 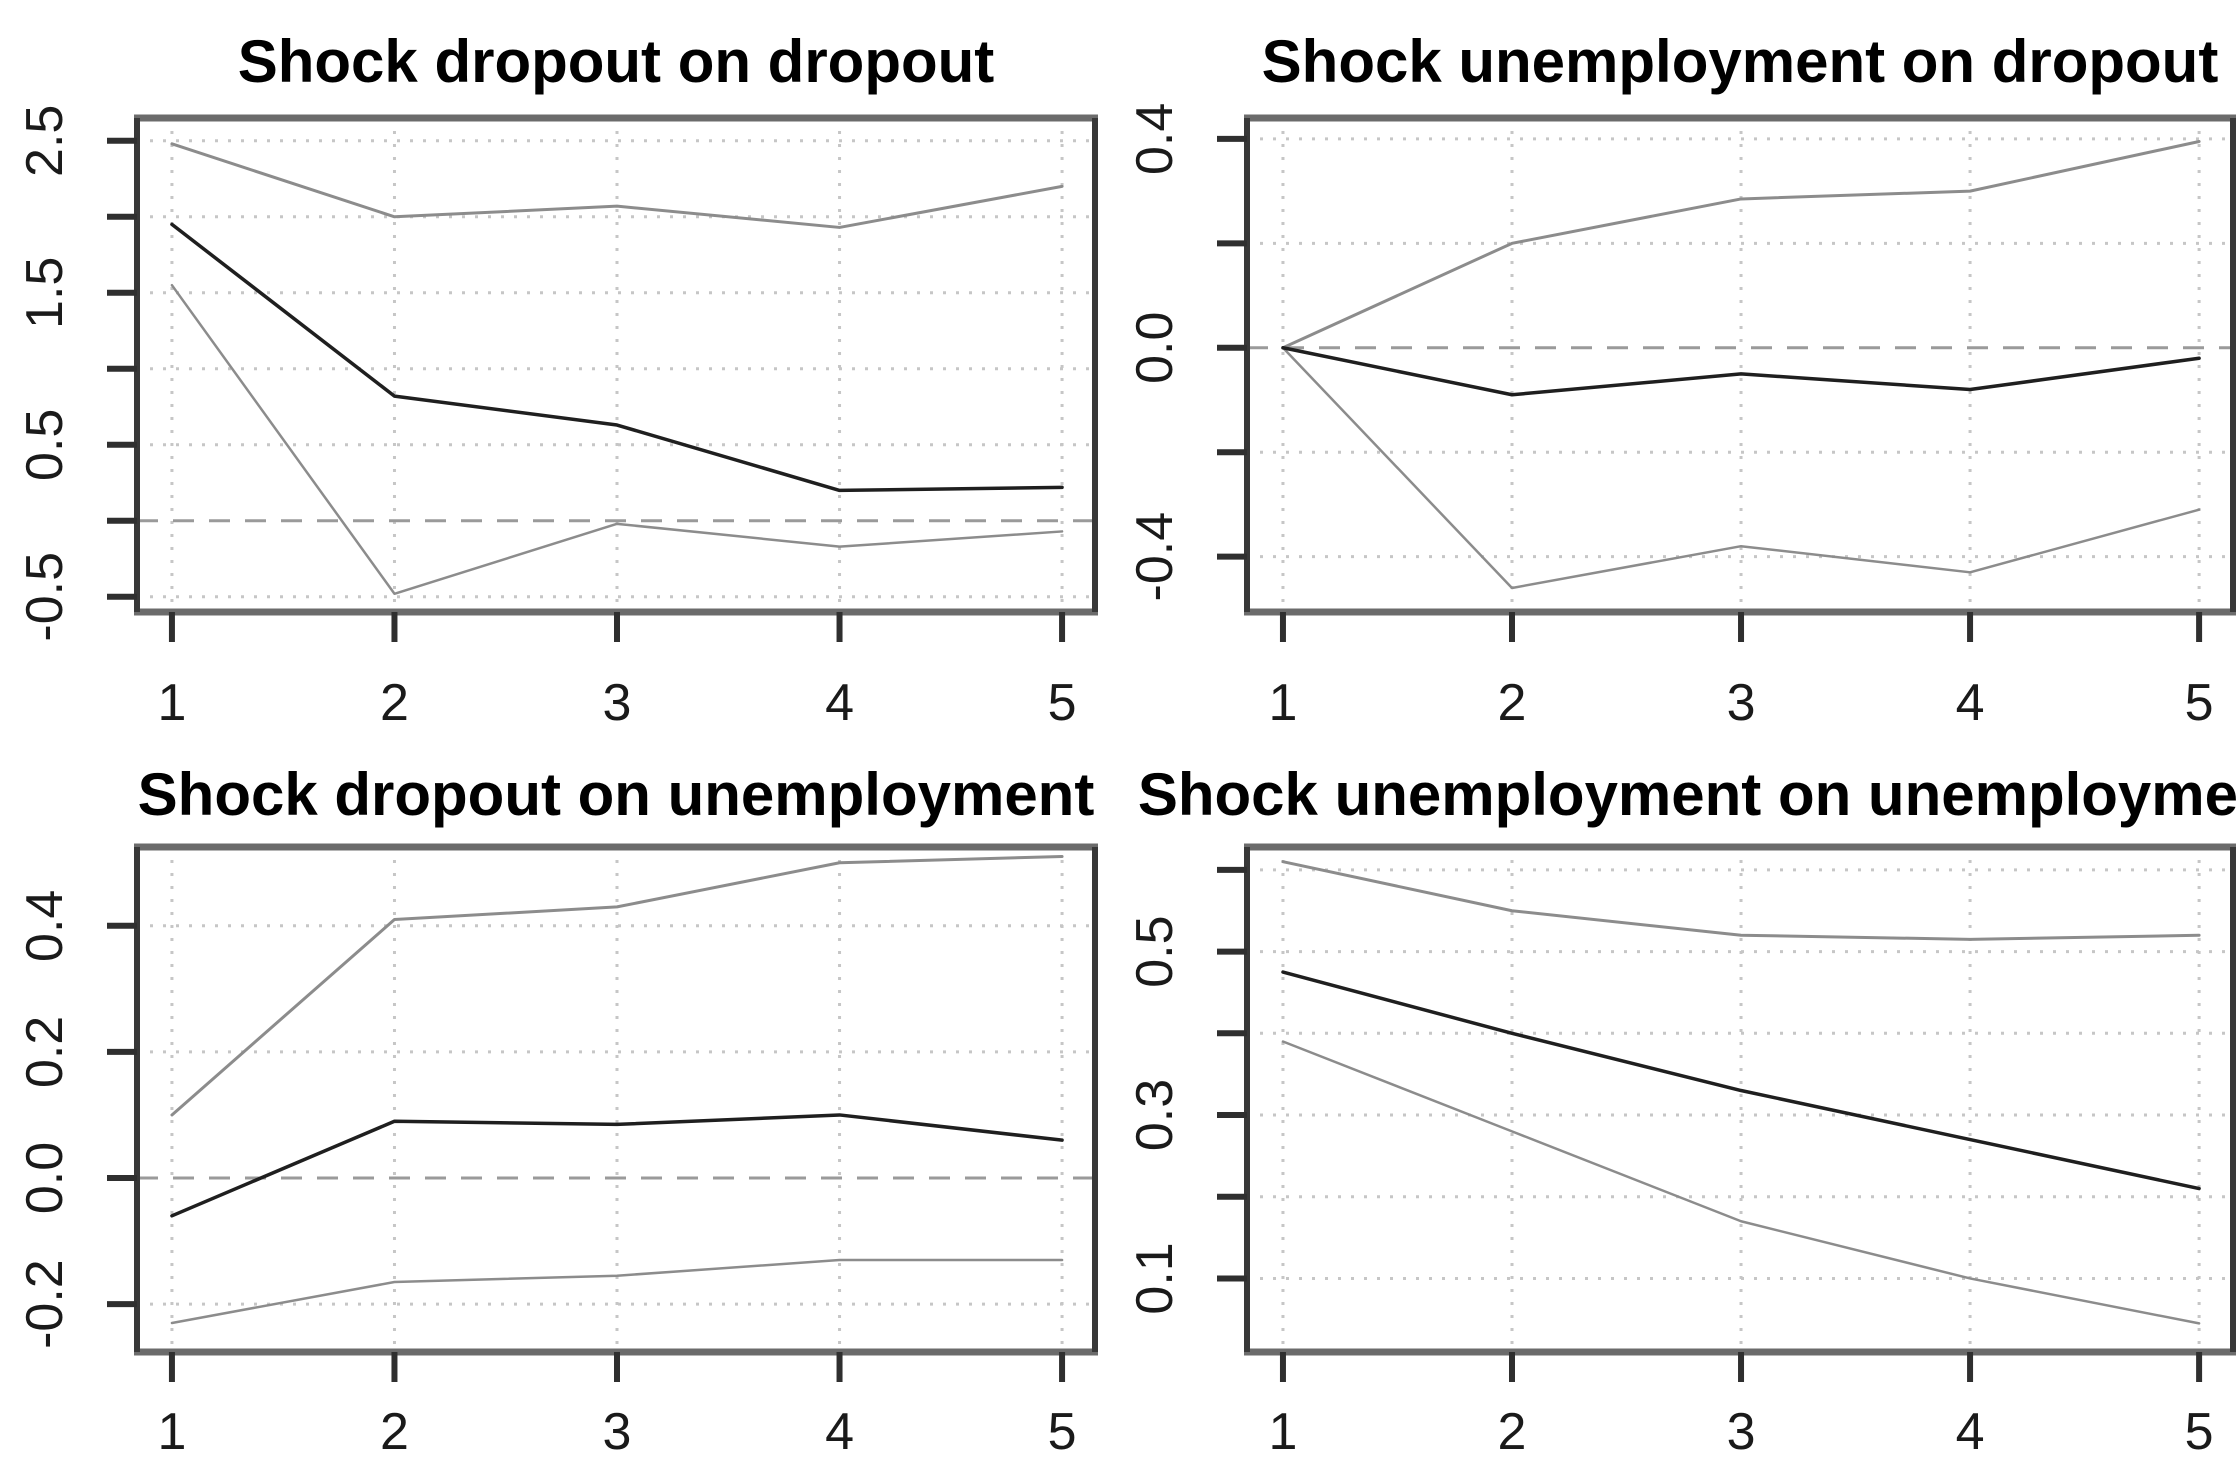 What do you see at coordinates (1740, 61) in the screenshot?
I see `panel-title: Shock unemployment on dropout` at bounding box center [1740, 61].